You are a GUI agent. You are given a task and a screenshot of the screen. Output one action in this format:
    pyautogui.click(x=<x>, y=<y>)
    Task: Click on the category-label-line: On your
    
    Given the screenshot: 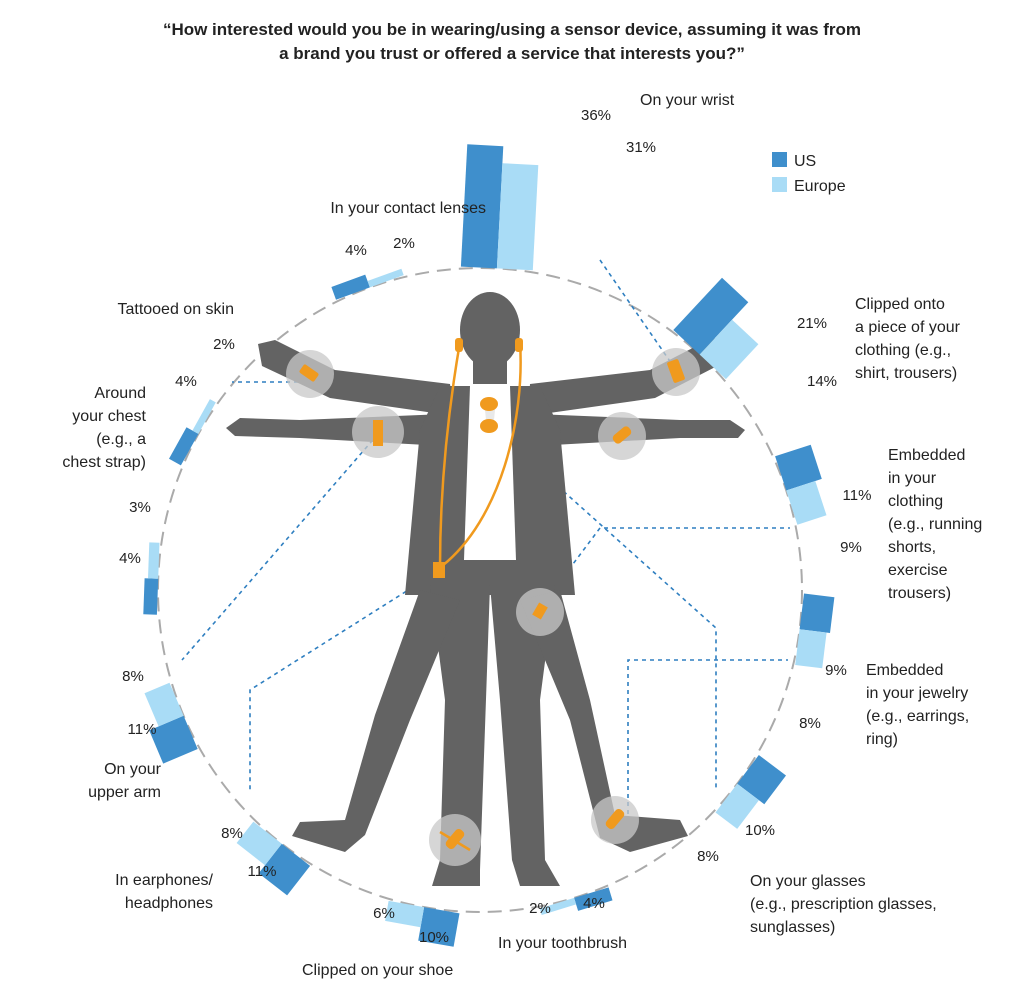 What is the action you would take?
    pyautogui.click(x=133, y=769)
    